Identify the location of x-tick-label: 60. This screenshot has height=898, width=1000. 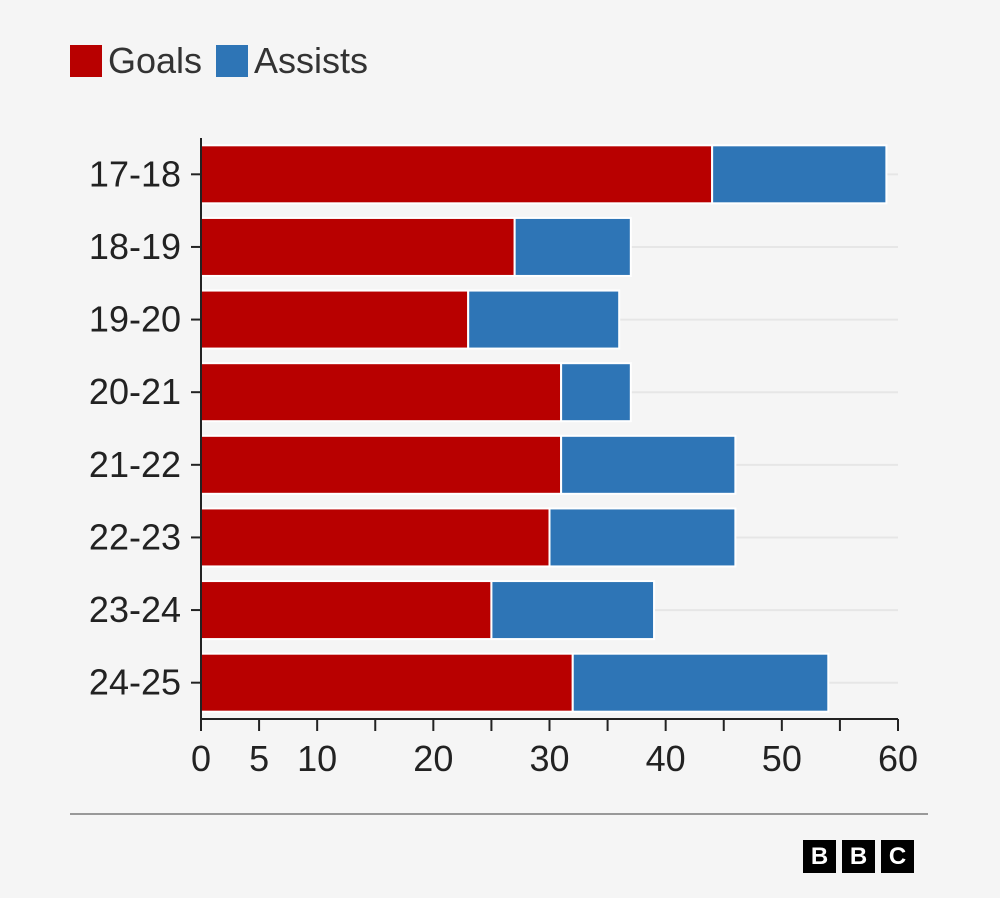
(898, 758).